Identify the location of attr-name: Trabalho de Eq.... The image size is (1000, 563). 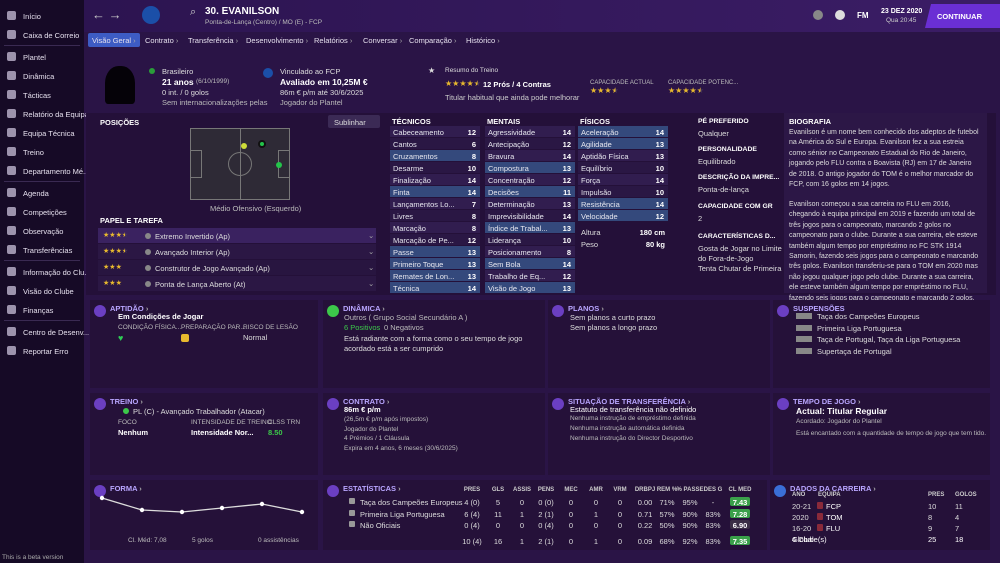
(517, 276).